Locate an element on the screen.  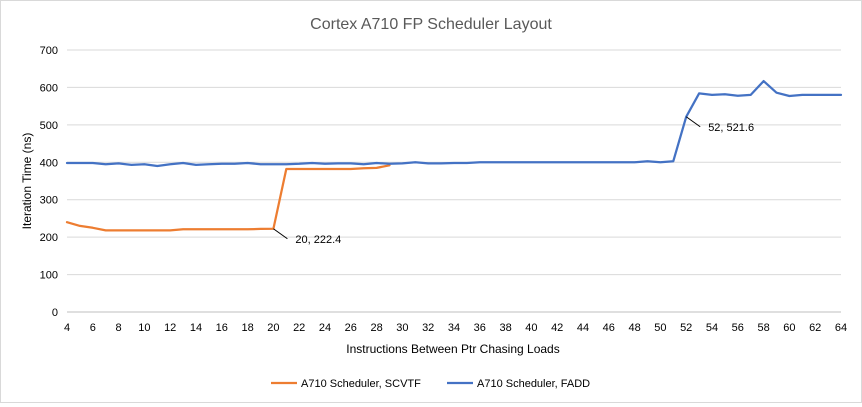
x-tick-label: 42 is located at coordinates (557, 328).